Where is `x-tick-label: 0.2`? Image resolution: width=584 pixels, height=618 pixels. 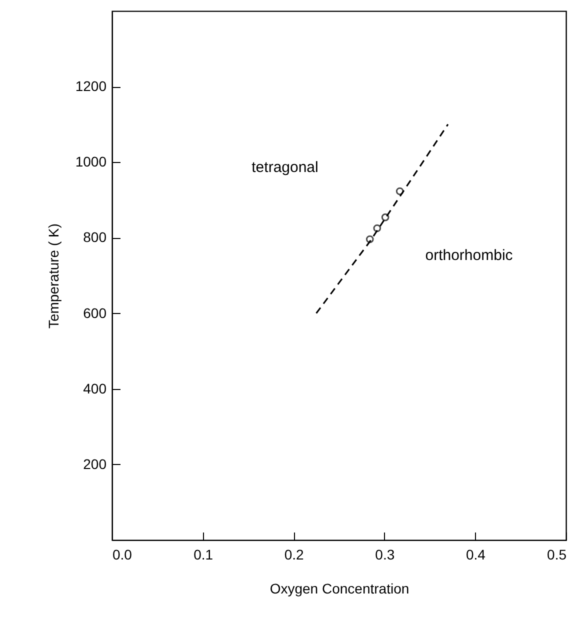
x-tick-label: 0.2 is located at coordinates (294, 554).